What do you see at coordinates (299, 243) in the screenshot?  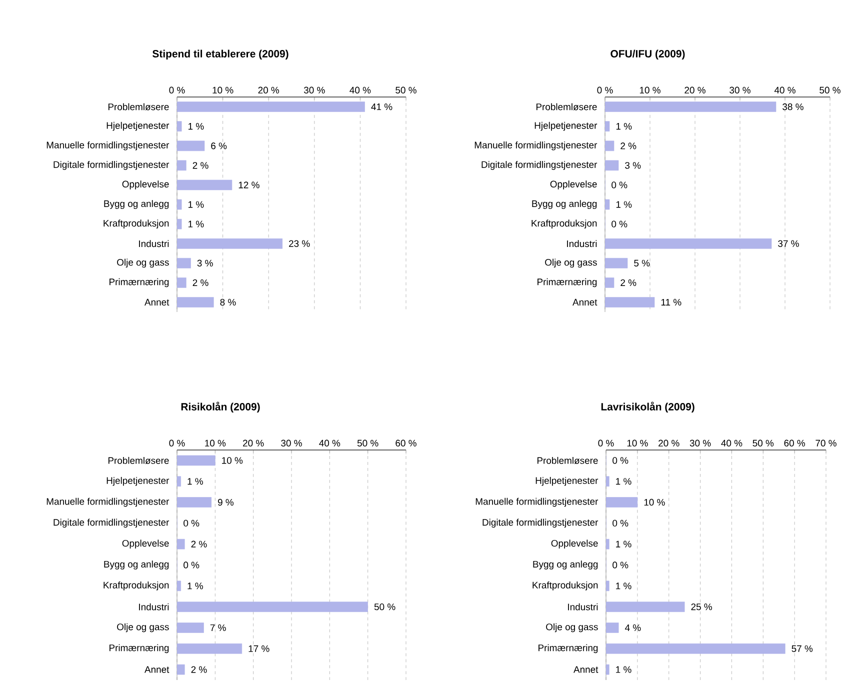 I see `data-label: 23 %` at bounding box center [299, 243].